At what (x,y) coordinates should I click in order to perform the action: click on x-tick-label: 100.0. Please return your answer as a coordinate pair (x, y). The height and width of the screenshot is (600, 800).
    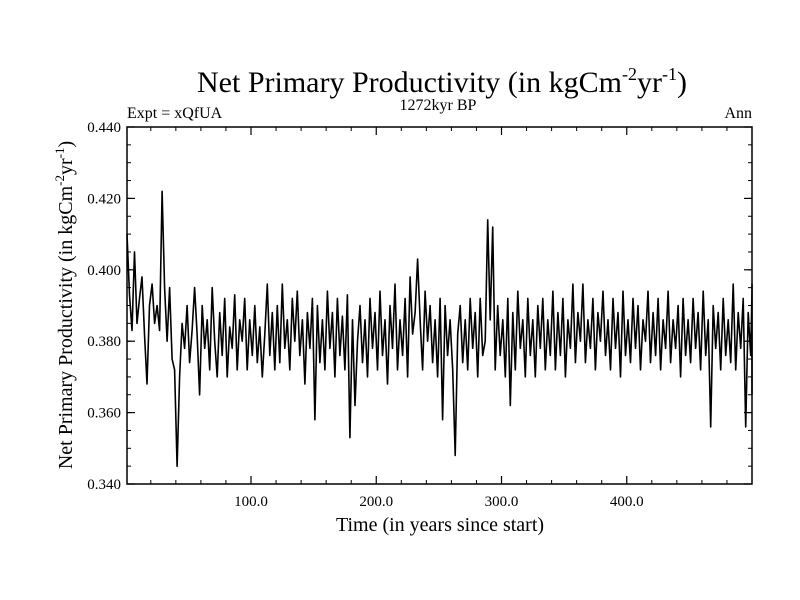
    Looking at the image, I should click on (251, 502).